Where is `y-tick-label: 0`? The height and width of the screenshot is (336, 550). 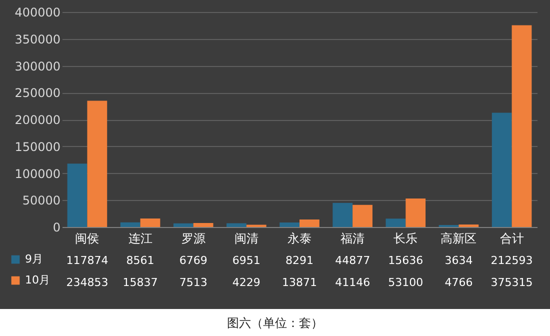 y-tick-label: 0 is located at coordinates (56, 227).